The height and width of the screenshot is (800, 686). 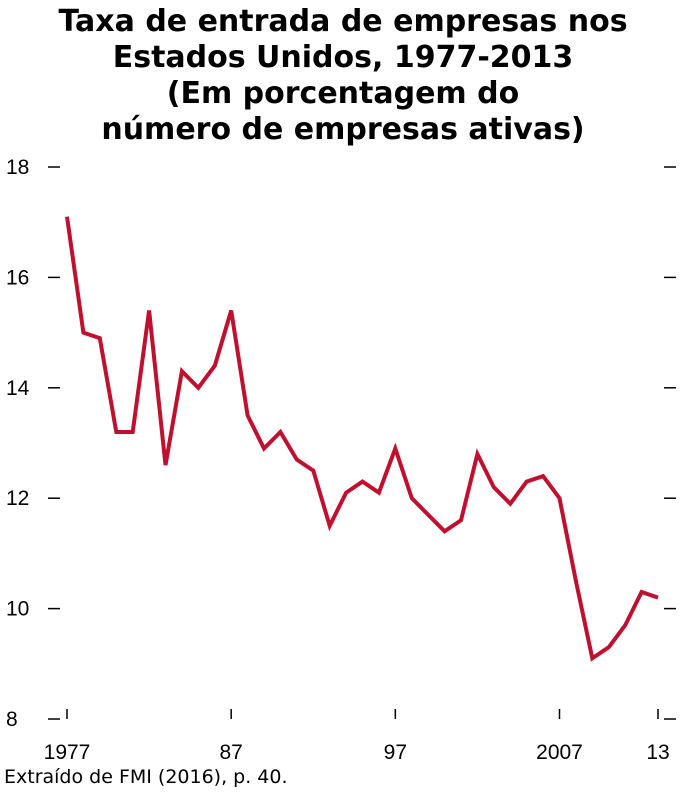 What do you see at coordinates (18, 388) in the screenshot?
I see `y-tick-label: 14` at bounding box center [18, 388].